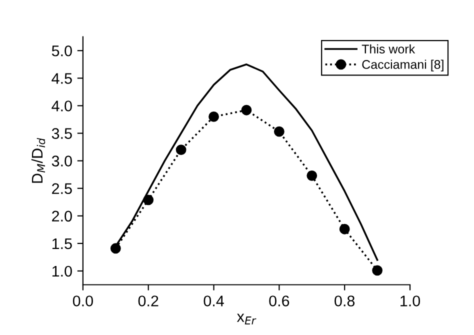  What do you see at coordinates (62, 216) in the screenshot?
I see `y-tick-label: 2.0` at bounding box center [62, 216].